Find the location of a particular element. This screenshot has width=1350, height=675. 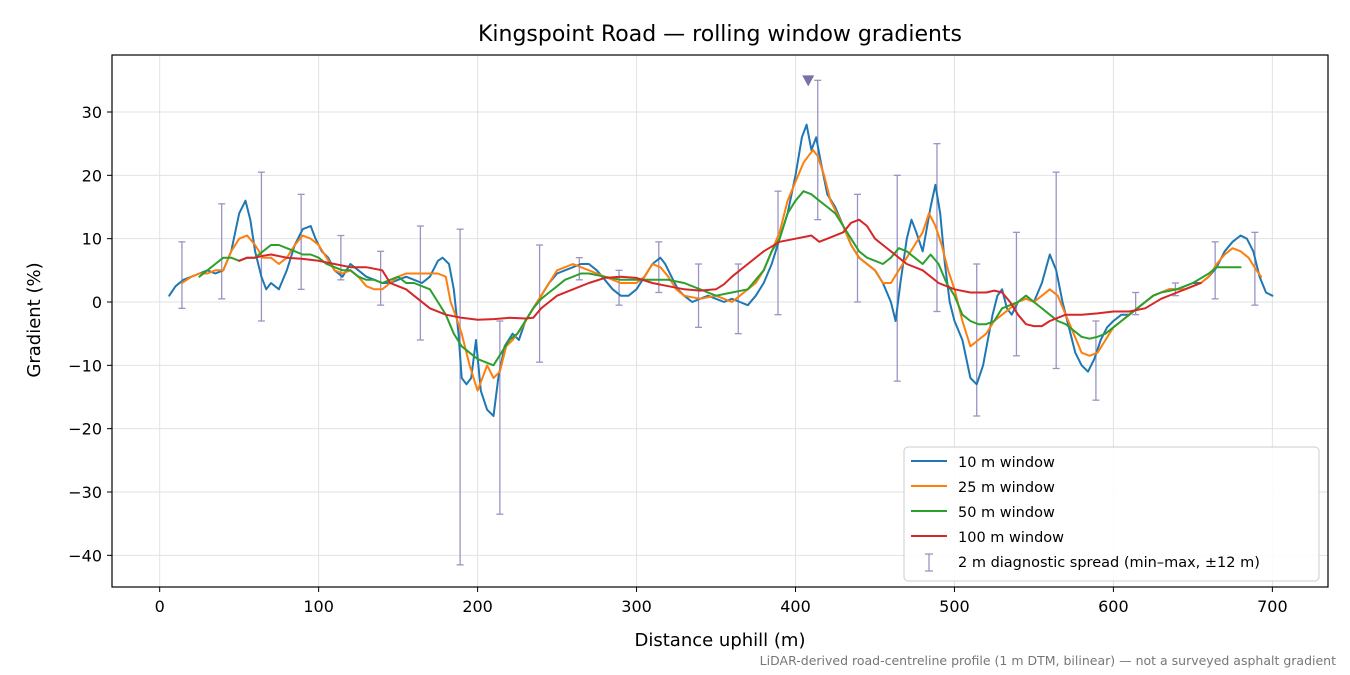

y-tick-label: 20 is located at coordinates (92, 175).